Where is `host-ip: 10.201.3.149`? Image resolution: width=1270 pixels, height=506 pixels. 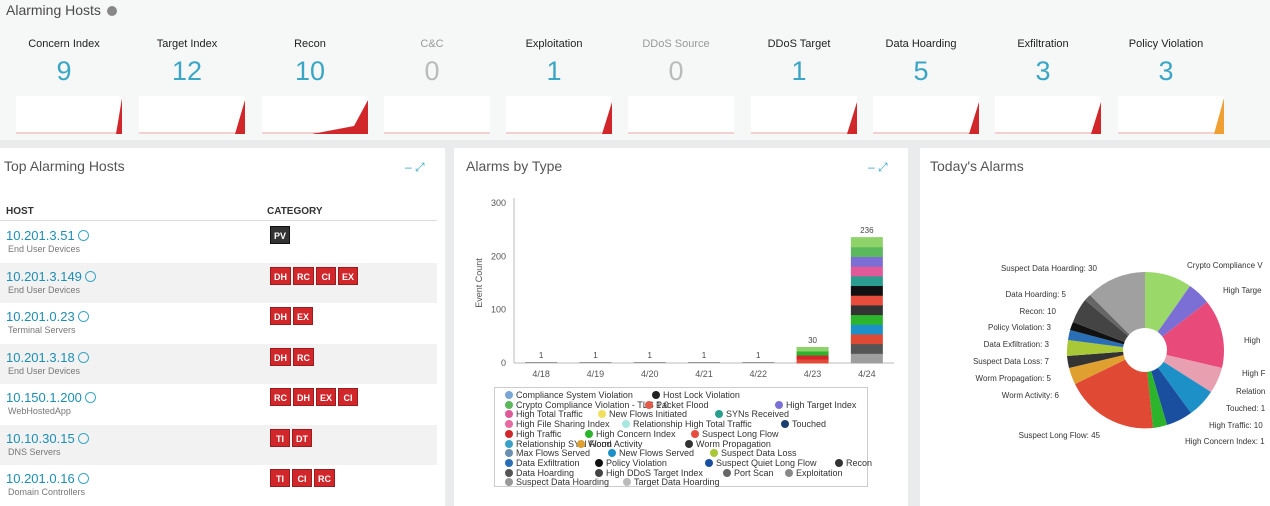
host-ip: 10.201.3.149 is located at coordinates (44, 276).